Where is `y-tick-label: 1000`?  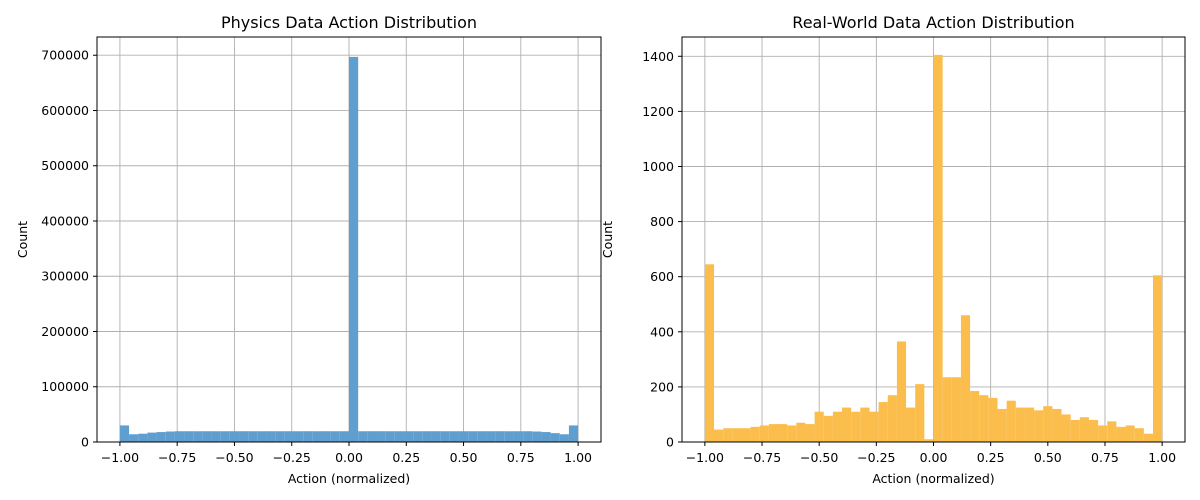 y-tick-label: 1000 is located at coordinates (658, 166).